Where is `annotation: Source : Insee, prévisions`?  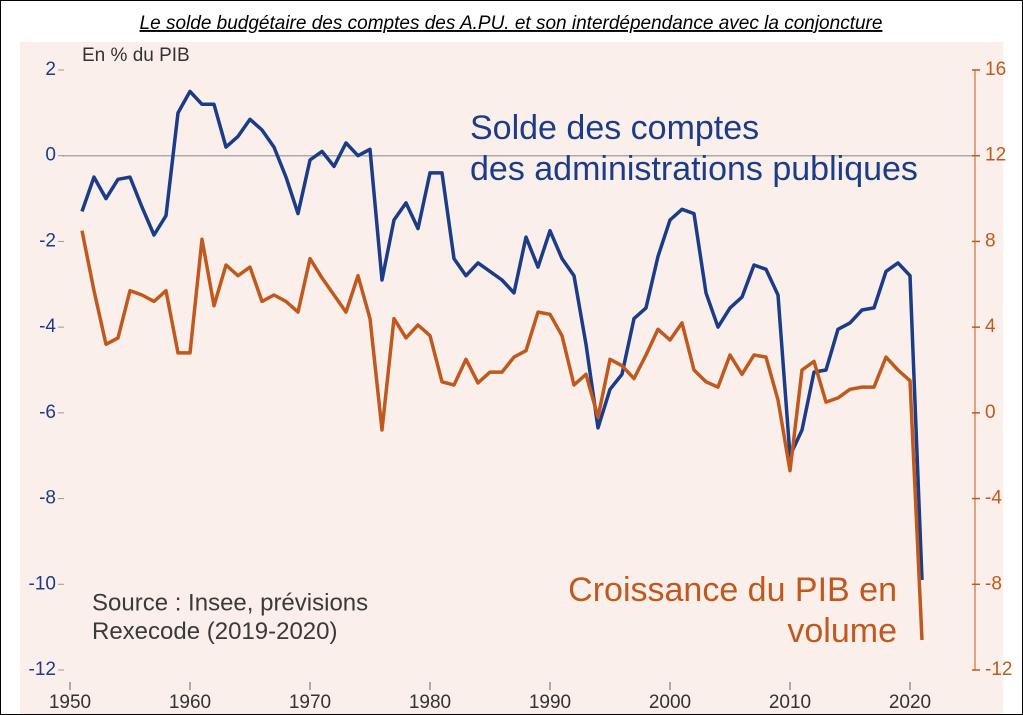 annotation: Source : Insee, prévisions is located at coordinates (230, 602).